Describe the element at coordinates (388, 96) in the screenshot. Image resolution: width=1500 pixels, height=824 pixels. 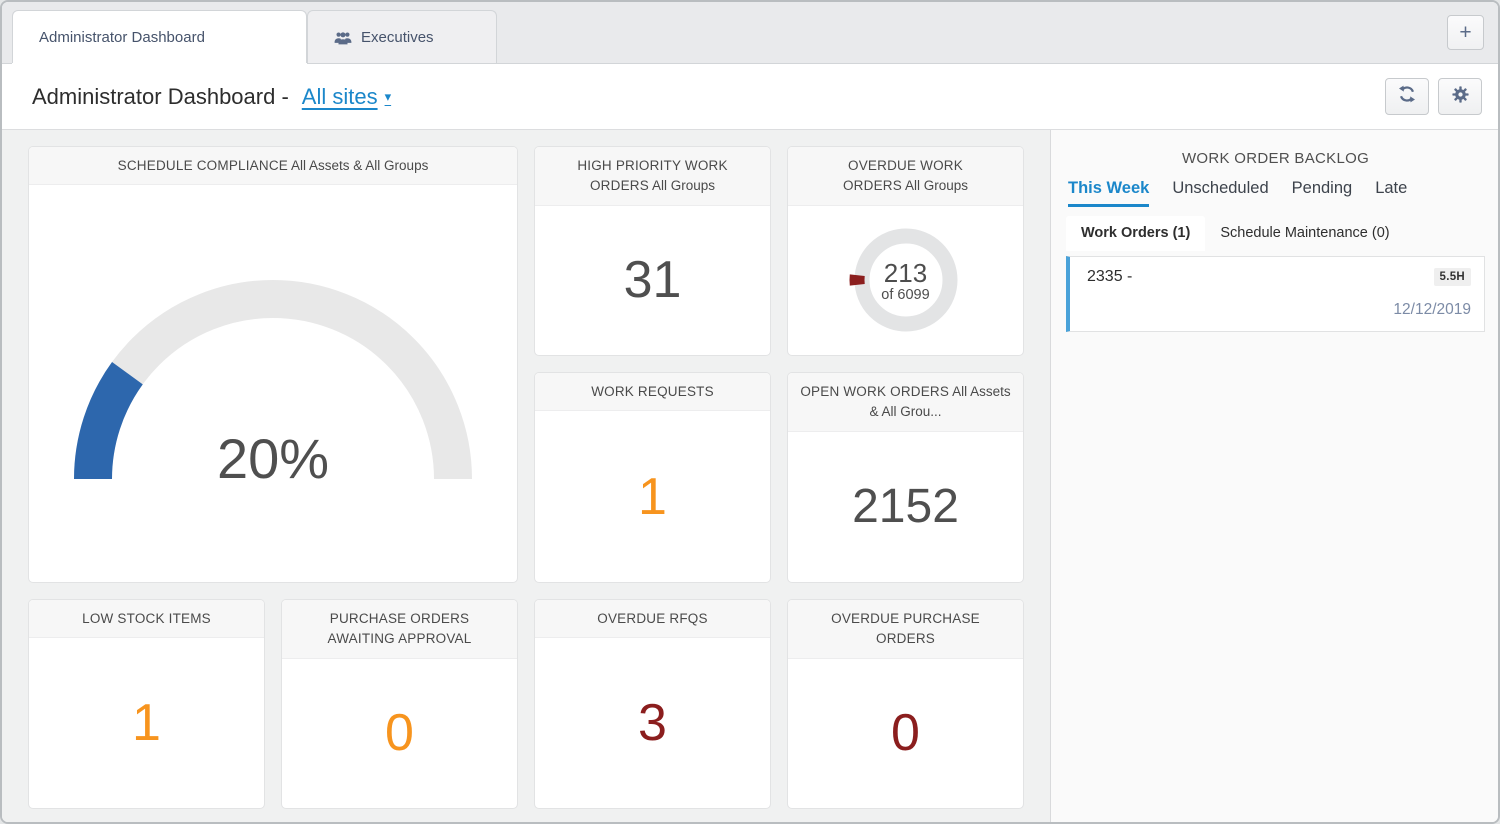
I see `chevron-down-icon: ▾` at that location.